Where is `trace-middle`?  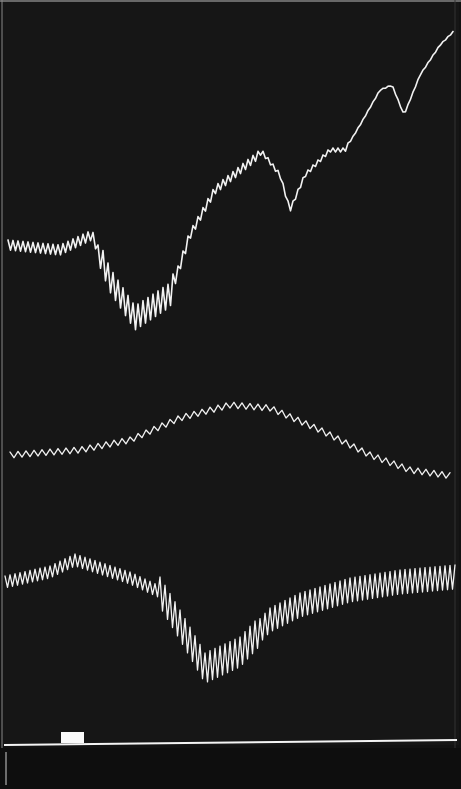 trace-middle is located at coordinates (230, 440).